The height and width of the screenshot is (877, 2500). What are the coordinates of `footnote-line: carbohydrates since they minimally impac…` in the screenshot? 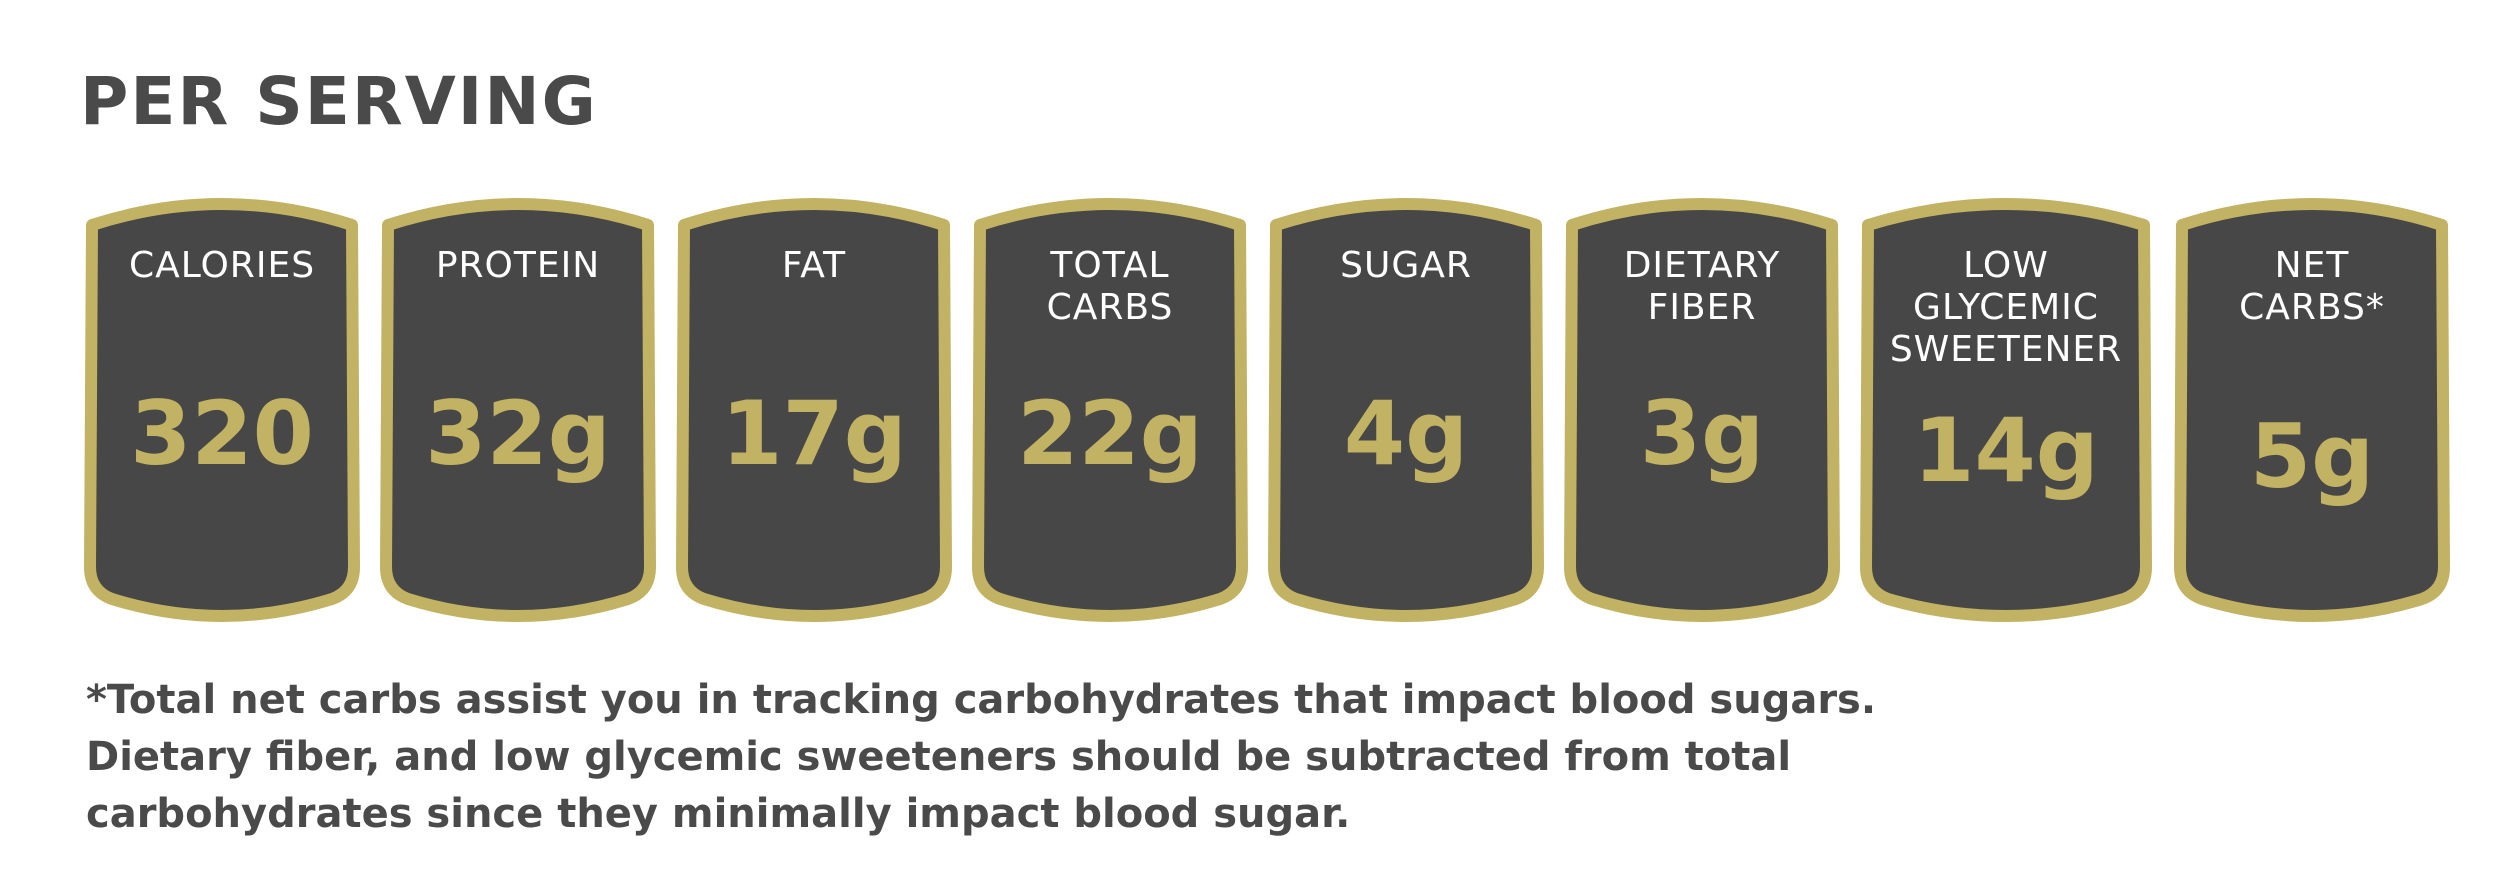 It's located at (718, 814).